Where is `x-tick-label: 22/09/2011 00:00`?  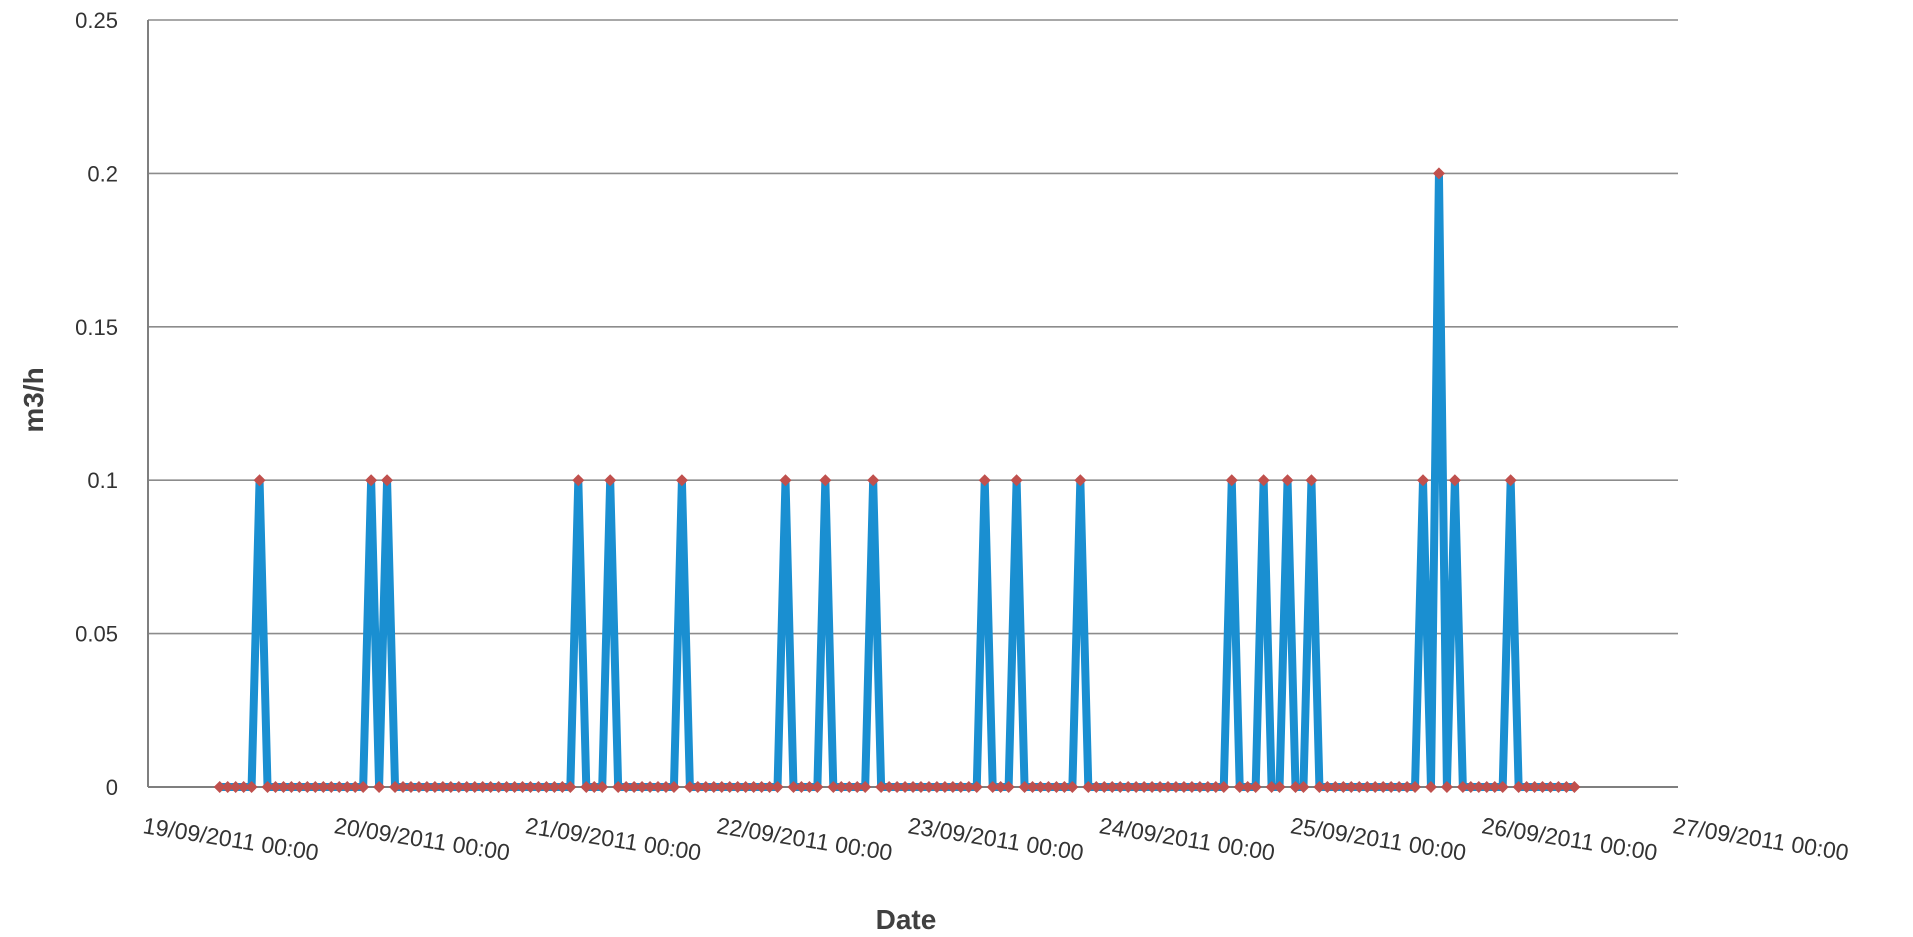
x-tick-label: 22/09/2011 00:00 is located at coordinates (804, 838).